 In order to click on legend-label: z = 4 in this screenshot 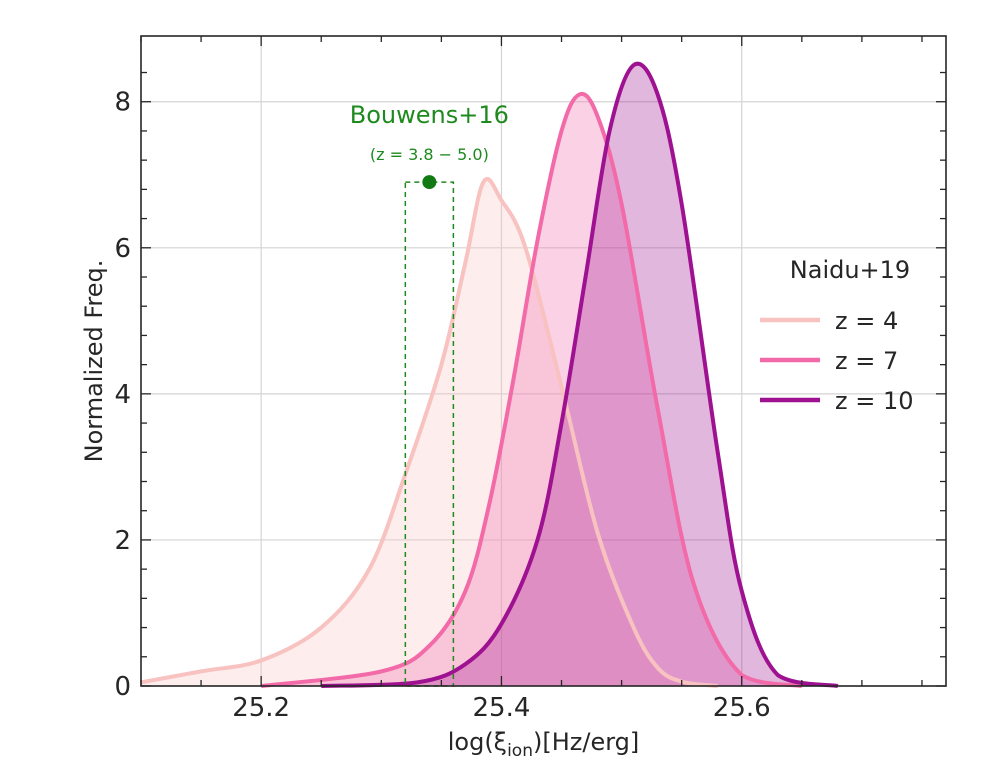, I will do `click(866, 321)`.